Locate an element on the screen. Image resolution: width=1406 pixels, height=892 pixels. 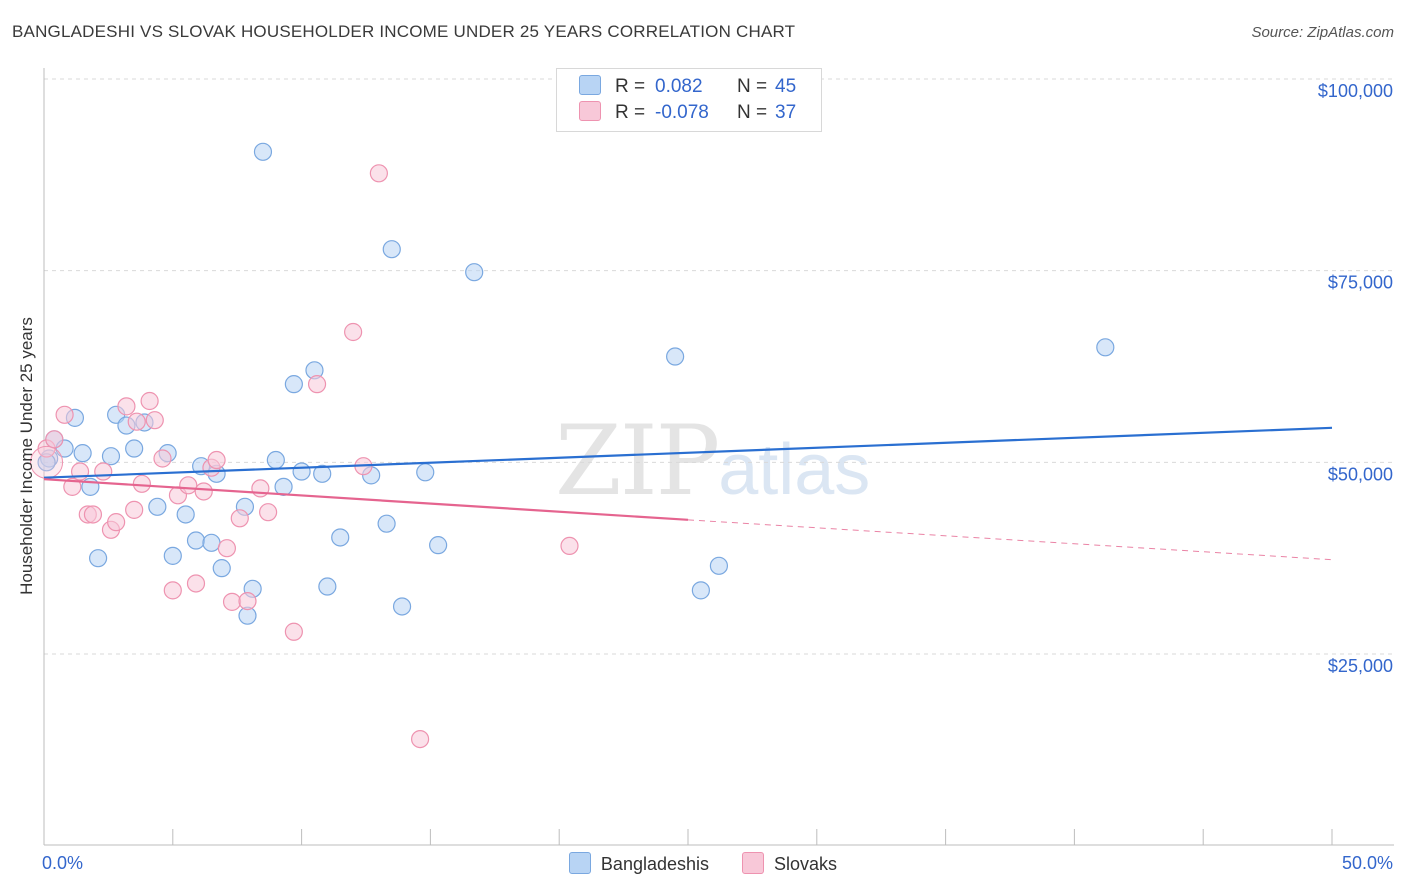
legend-item-bangladeshis: Bangladeshis is located at coordinates (639, 863).